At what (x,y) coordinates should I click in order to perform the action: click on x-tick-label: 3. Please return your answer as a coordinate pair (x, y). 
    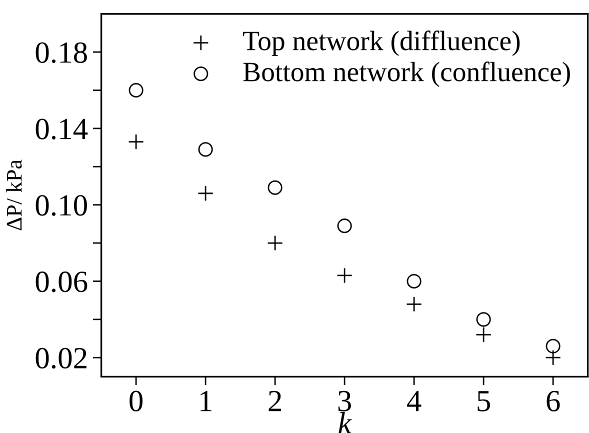
    Looking at the image, I should click on (345, 401).